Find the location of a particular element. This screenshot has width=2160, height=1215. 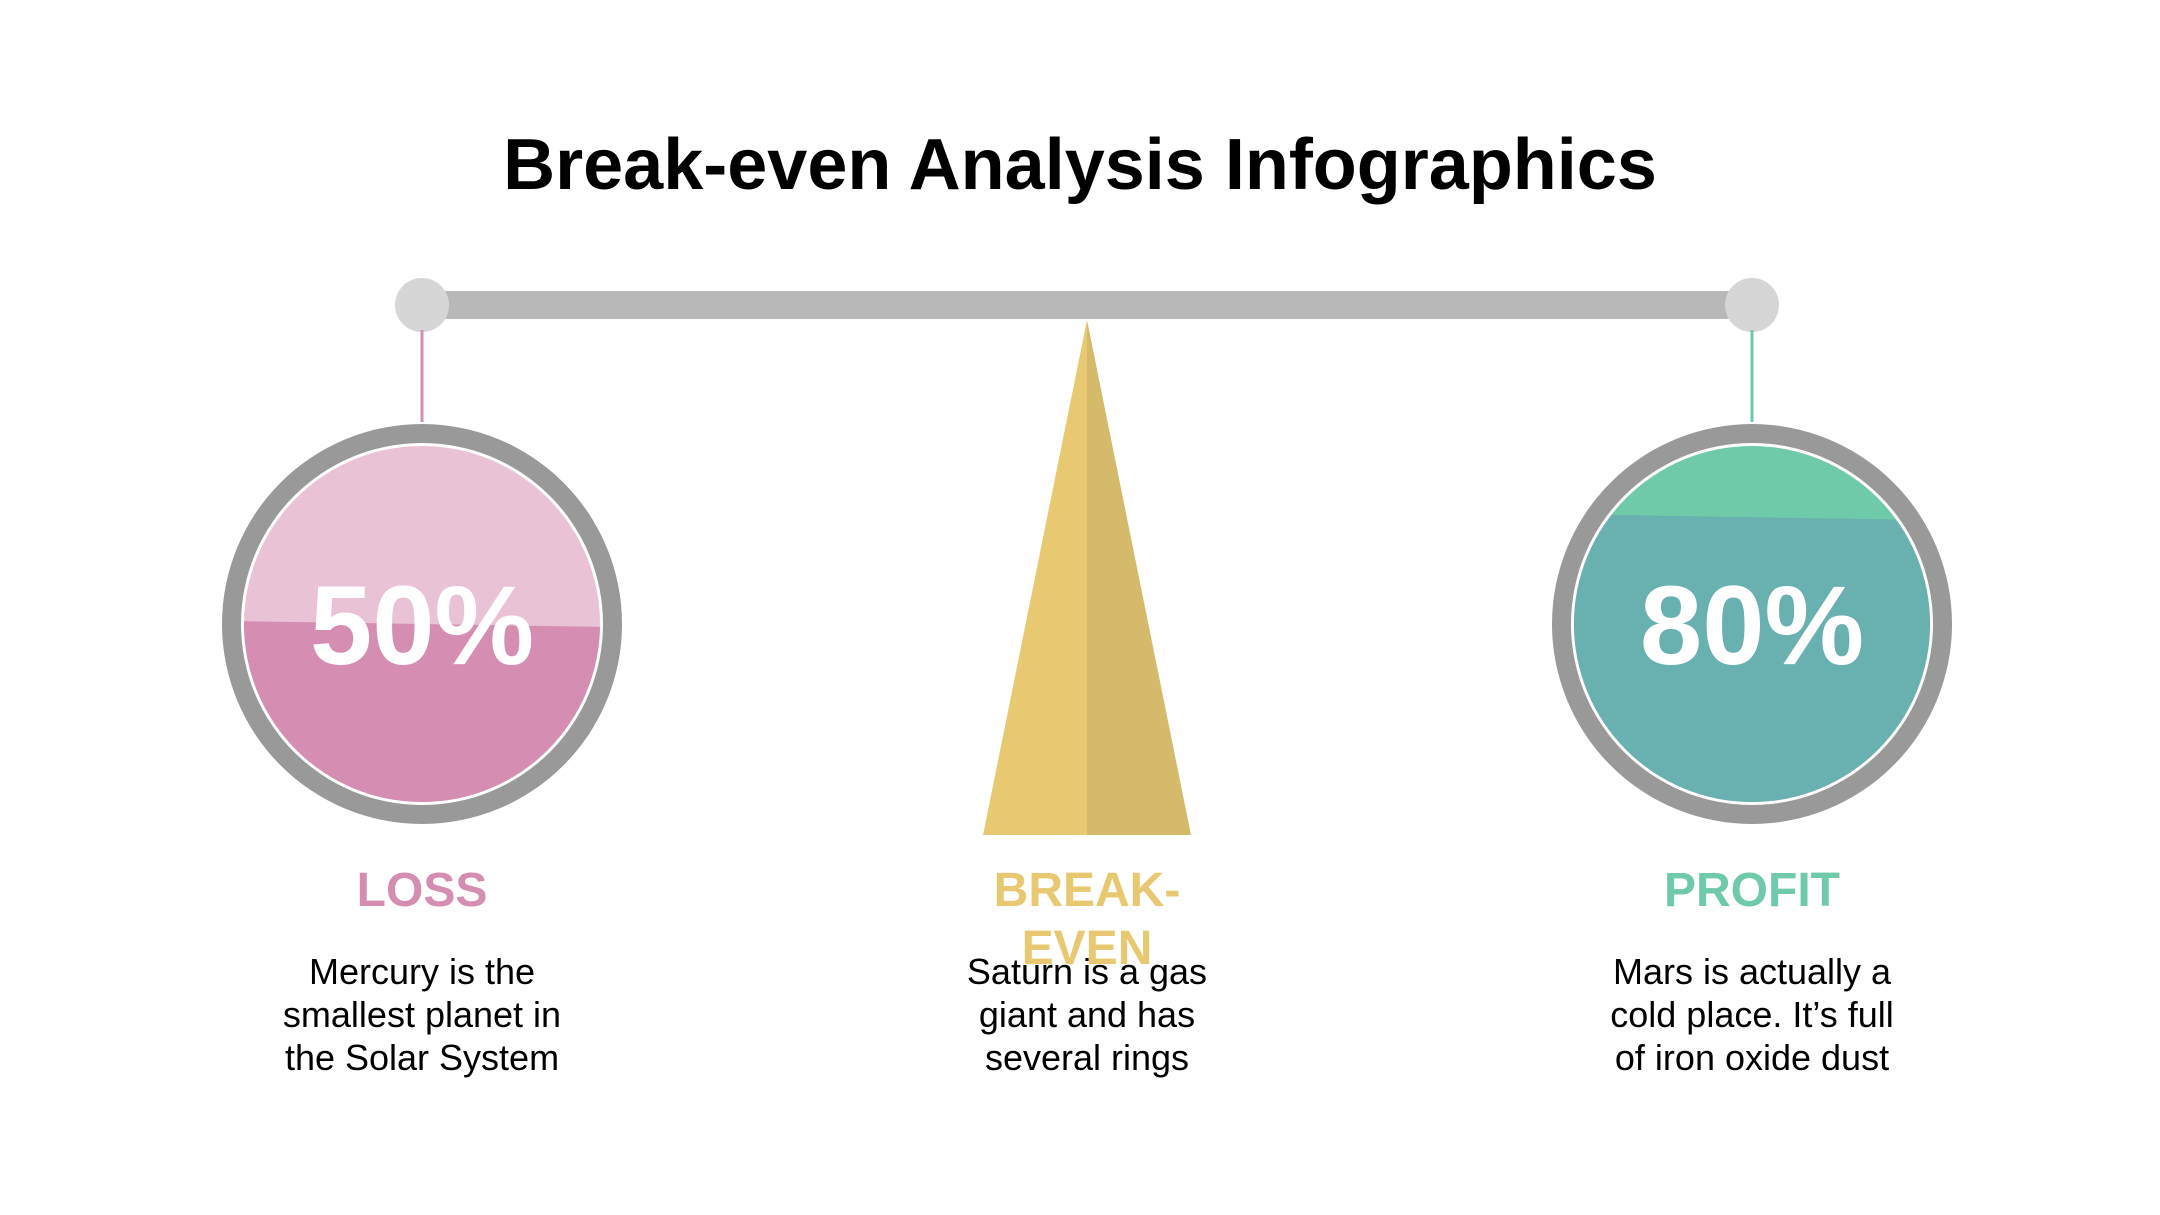

loss-gauge is located at coordinates (422, 624).